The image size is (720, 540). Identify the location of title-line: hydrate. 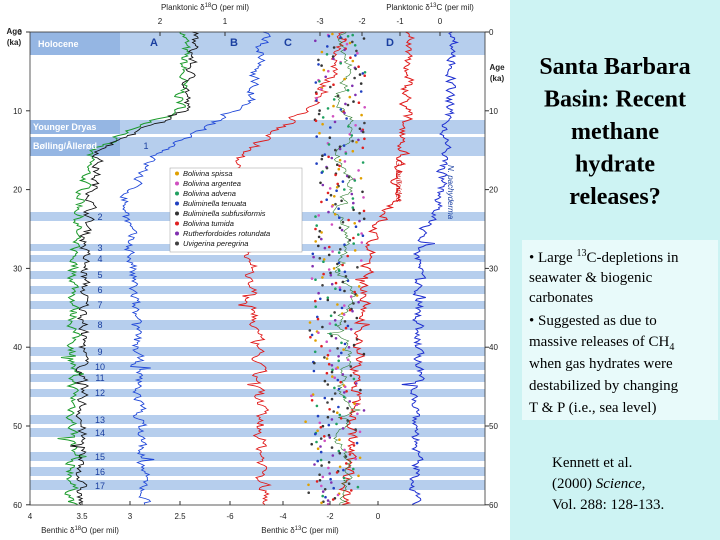
(615, 165).